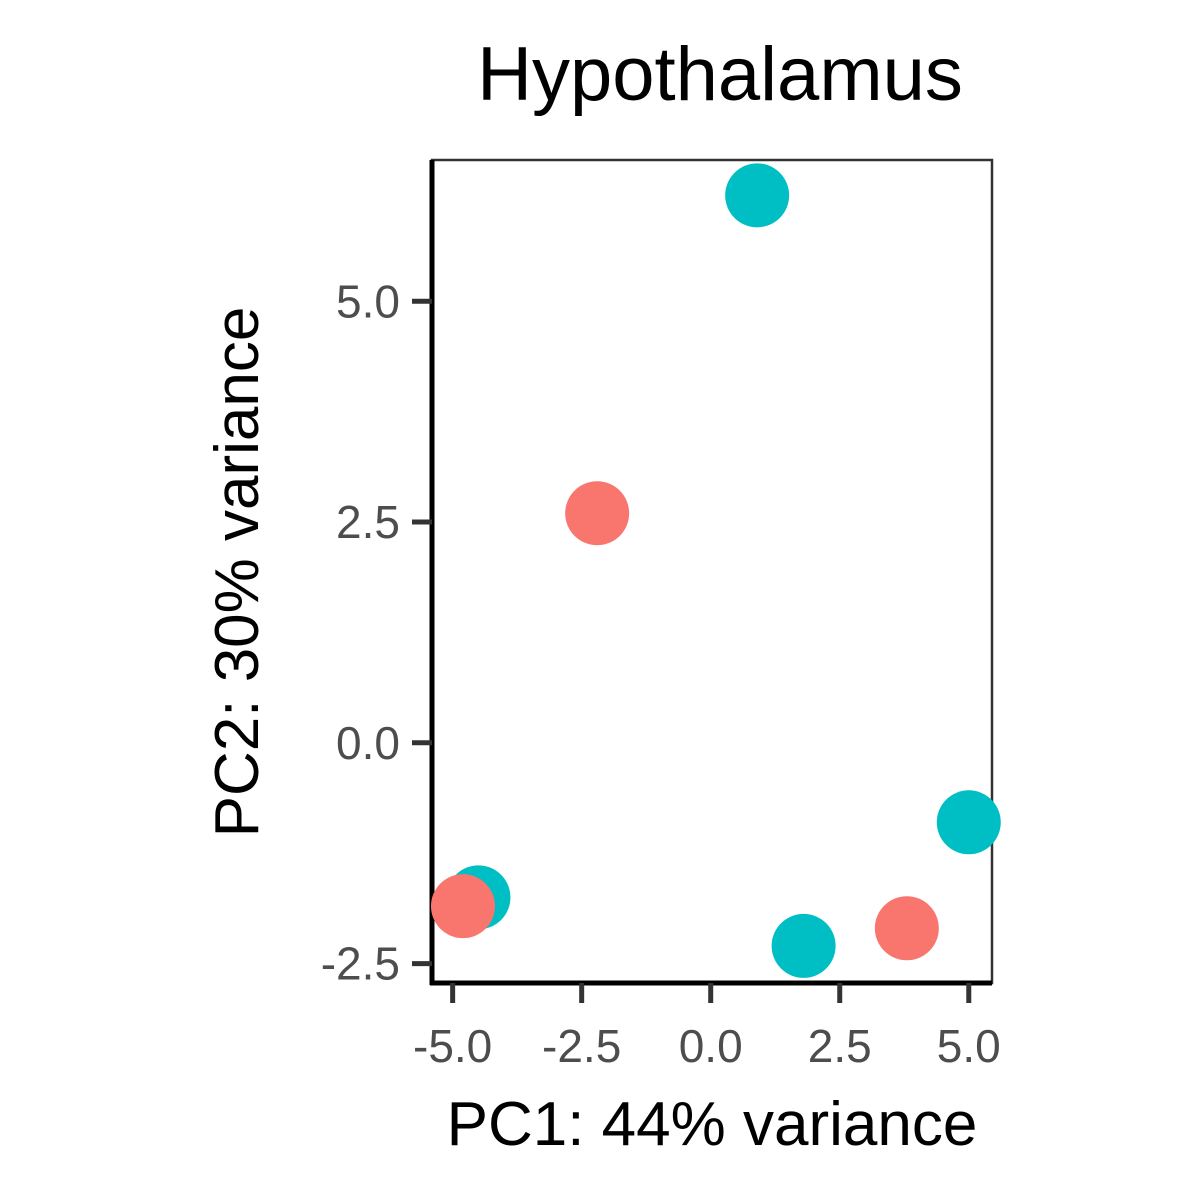 The image size is (1200, 1200). I want to click on x-tick-label: 5.0, so click(969, 1046).